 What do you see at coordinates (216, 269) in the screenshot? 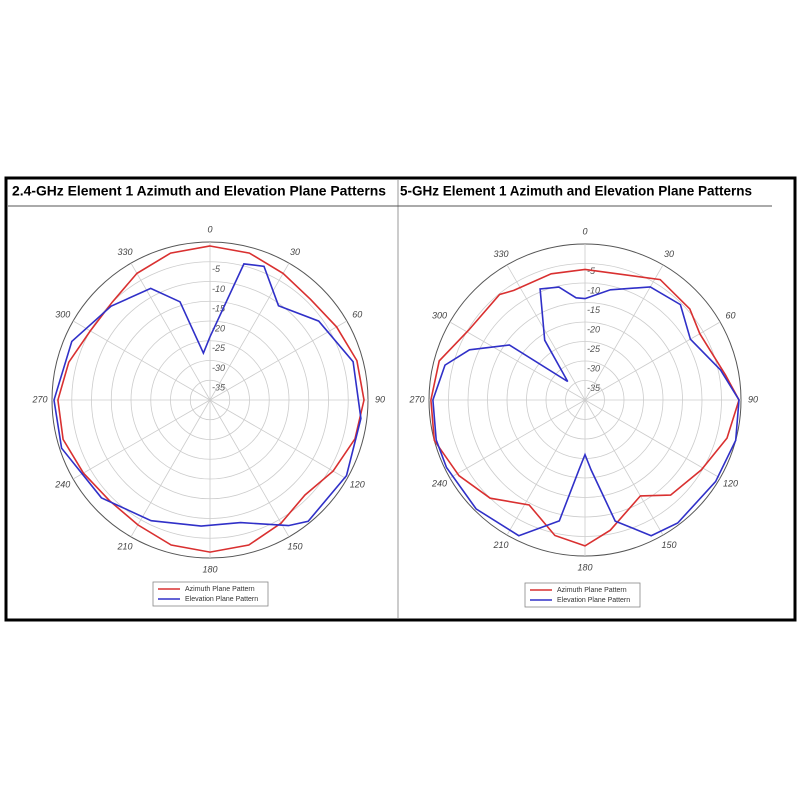
I see `r-tick-label: -5` at bounding box center [216, 269].